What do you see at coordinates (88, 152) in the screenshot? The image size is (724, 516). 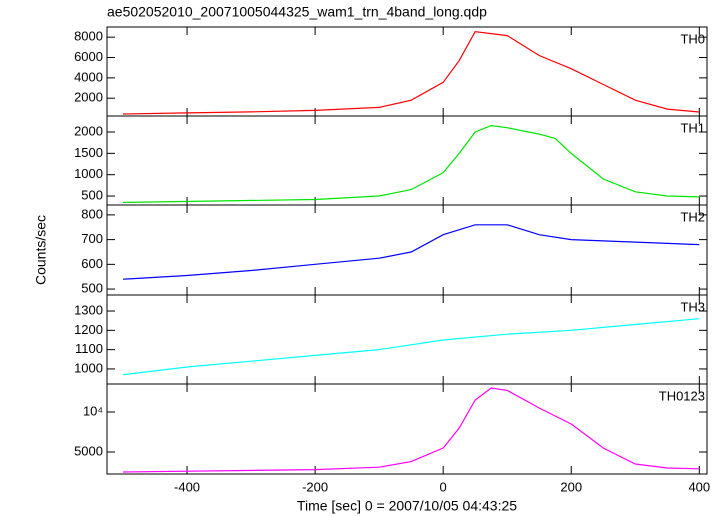 I see `y-tick-label: 1500` at bounding box center [88, 152].